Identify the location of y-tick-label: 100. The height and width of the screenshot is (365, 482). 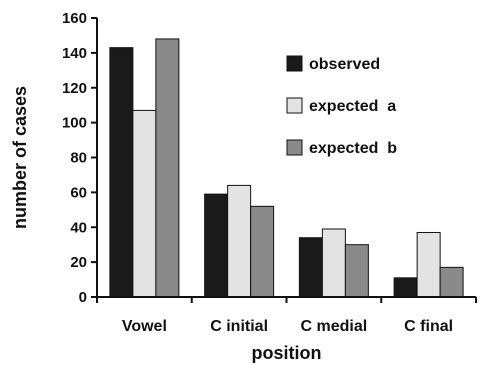
(74, 123).